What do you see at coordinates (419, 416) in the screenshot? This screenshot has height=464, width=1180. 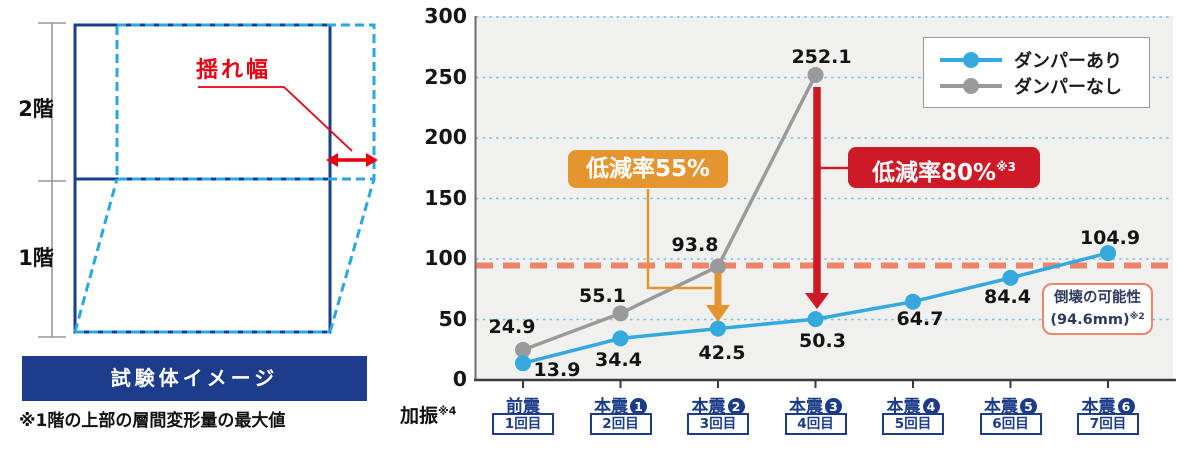 I see `x-axis-title-text: 加振` at bounding box center [419, 416].